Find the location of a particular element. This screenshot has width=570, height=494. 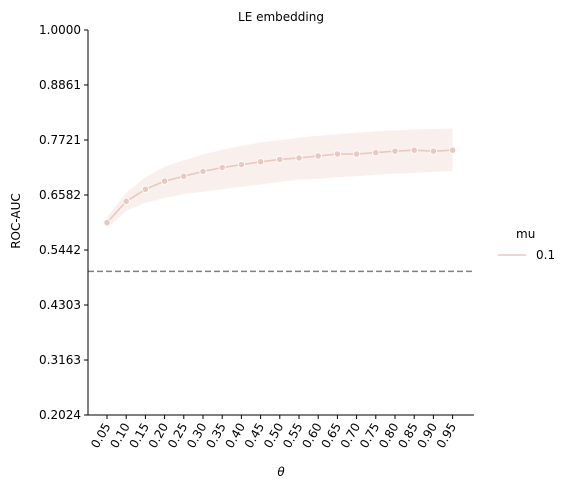

y-tick-label: 0.3163 is located at coordinates (60, 360).